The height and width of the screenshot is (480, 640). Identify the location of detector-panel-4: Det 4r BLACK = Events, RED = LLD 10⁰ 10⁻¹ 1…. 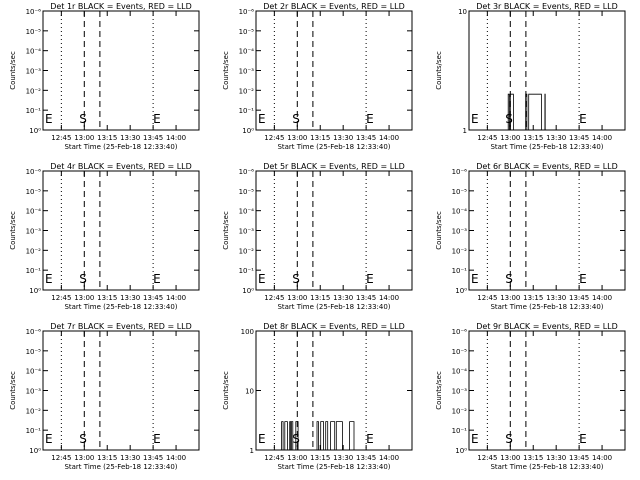
(104, 236).